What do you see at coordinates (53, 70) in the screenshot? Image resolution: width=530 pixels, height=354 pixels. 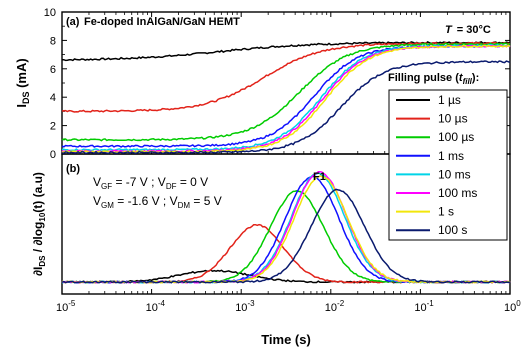 I see `y-tick-label: 6` at bounding box center [53, 70].